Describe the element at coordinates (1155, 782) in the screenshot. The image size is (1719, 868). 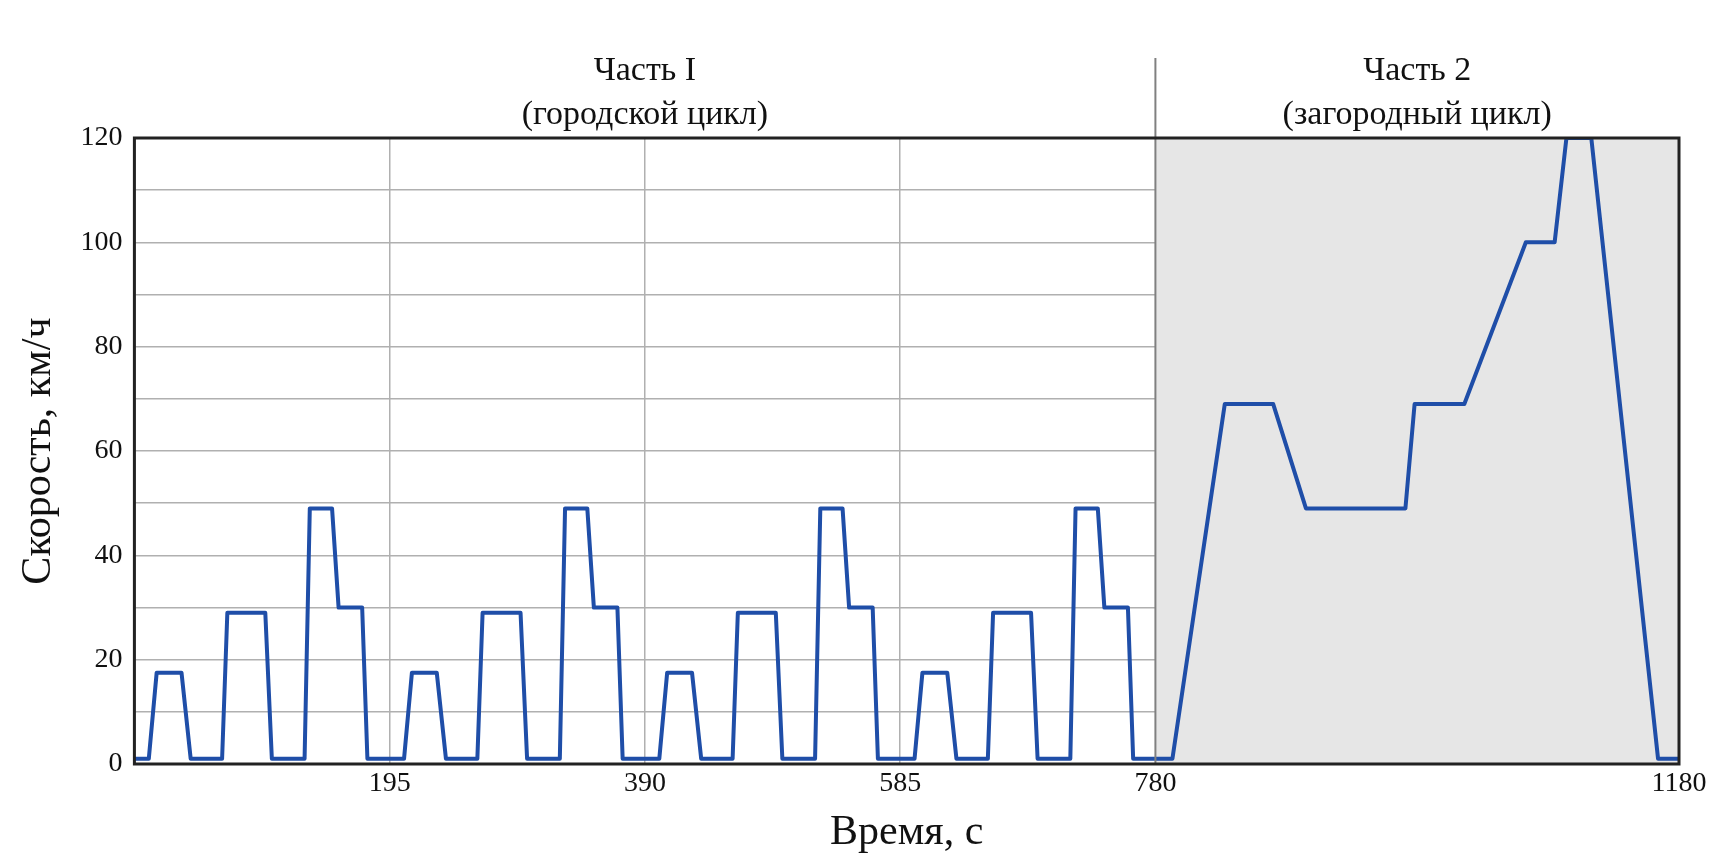
I see `x-tick-label: 780` at that location.